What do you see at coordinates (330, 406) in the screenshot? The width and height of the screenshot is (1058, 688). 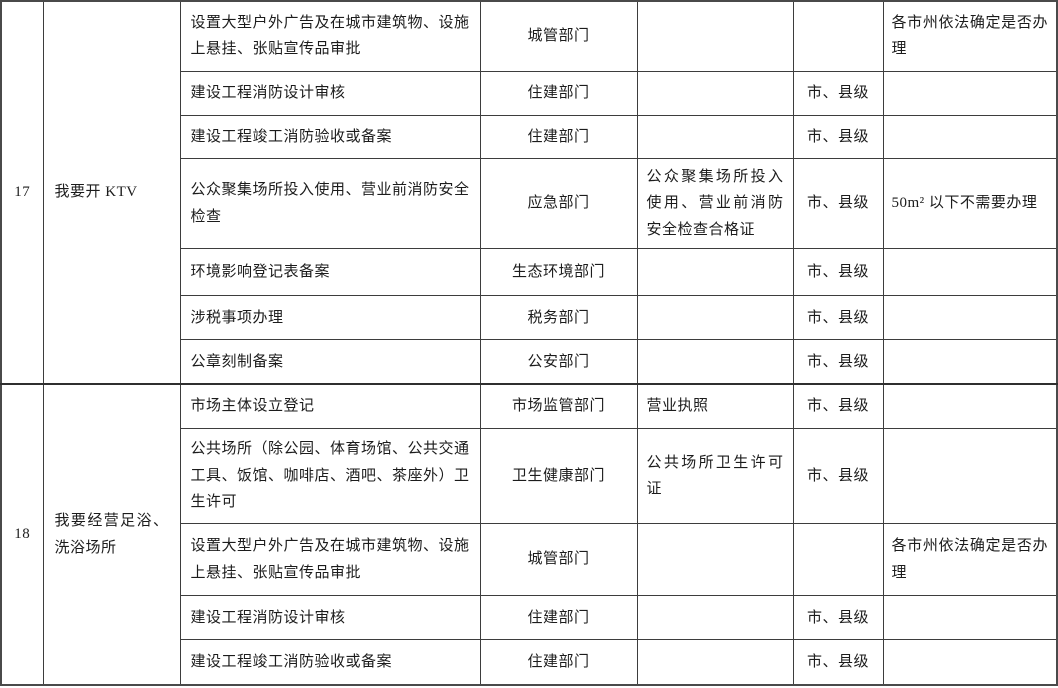 I see `item-cell: 市场主体设立登记` at bounding box center [330, 406].